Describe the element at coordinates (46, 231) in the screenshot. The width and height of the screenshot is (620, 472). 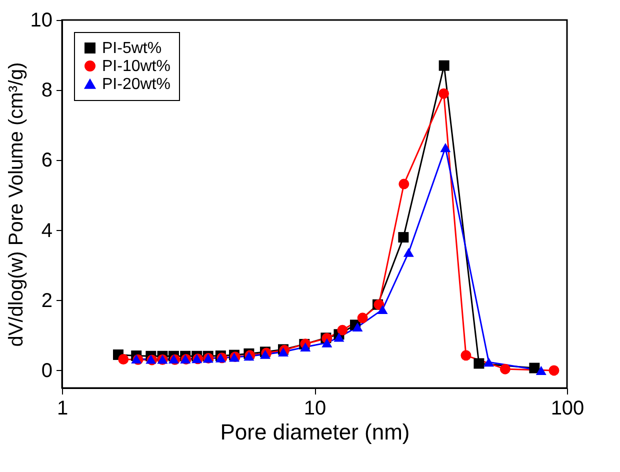
I see `y-tick-label: 4` at that location.